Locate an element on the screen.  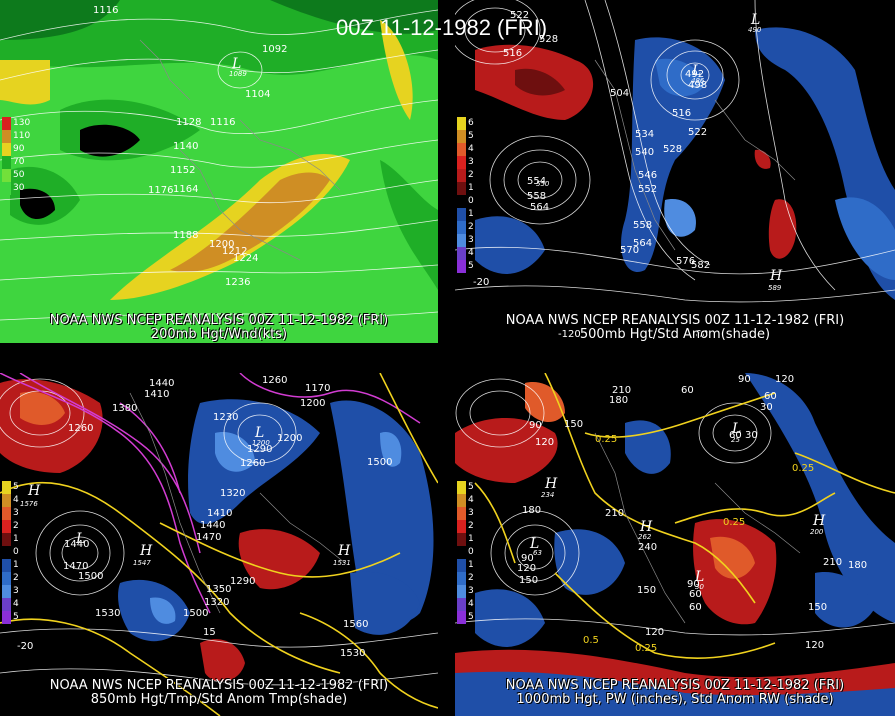
svg-text: 1128 is located at coordinates (188, 122).